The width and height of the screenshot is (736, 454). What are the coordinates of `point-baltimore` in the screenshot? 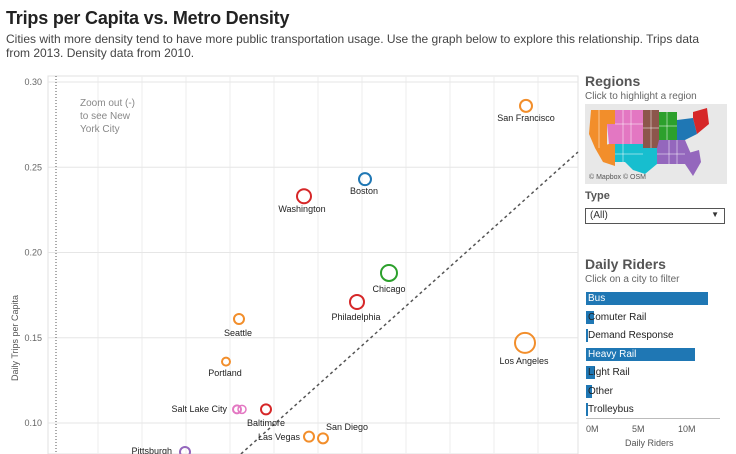 It's located at (266, 409).